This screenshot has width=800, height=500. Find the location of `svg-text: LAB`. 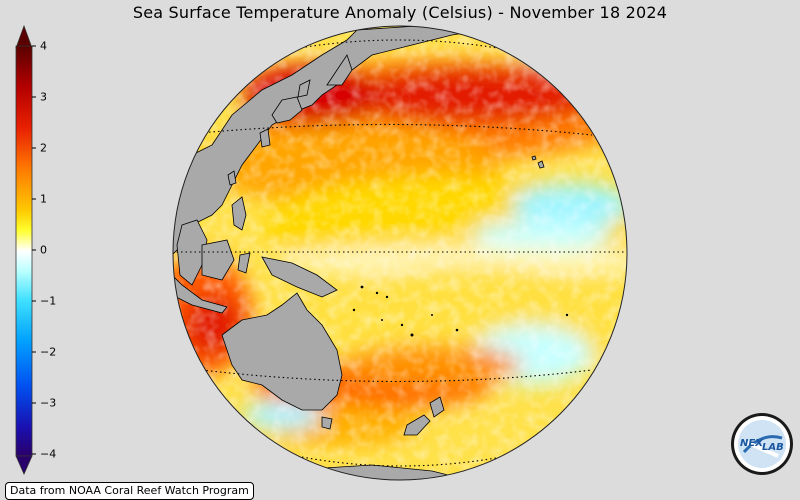

svg-text: LAB is located at coordinates (773, 447).